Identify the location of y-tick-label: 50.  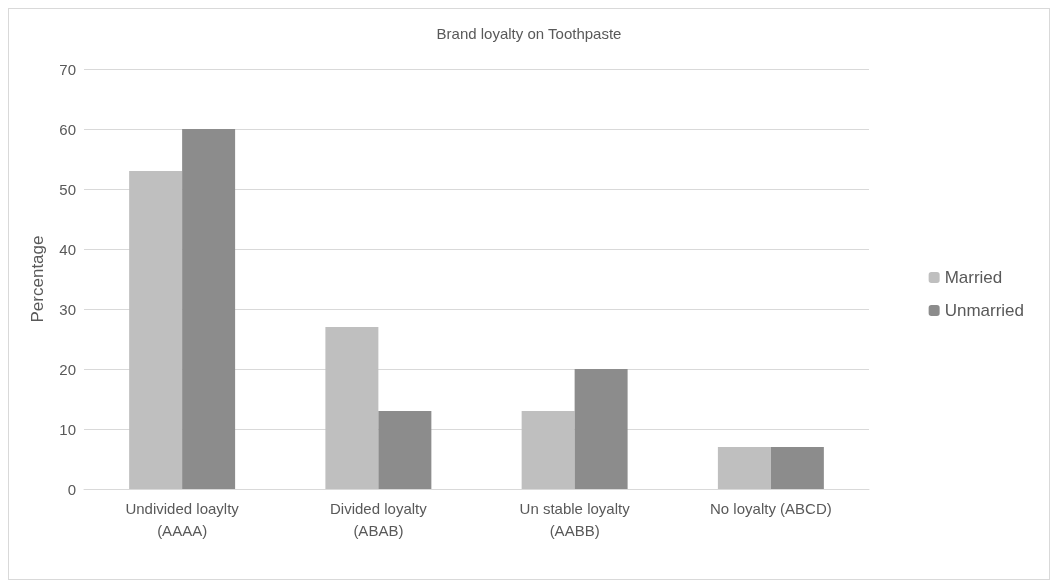
(67, 189).